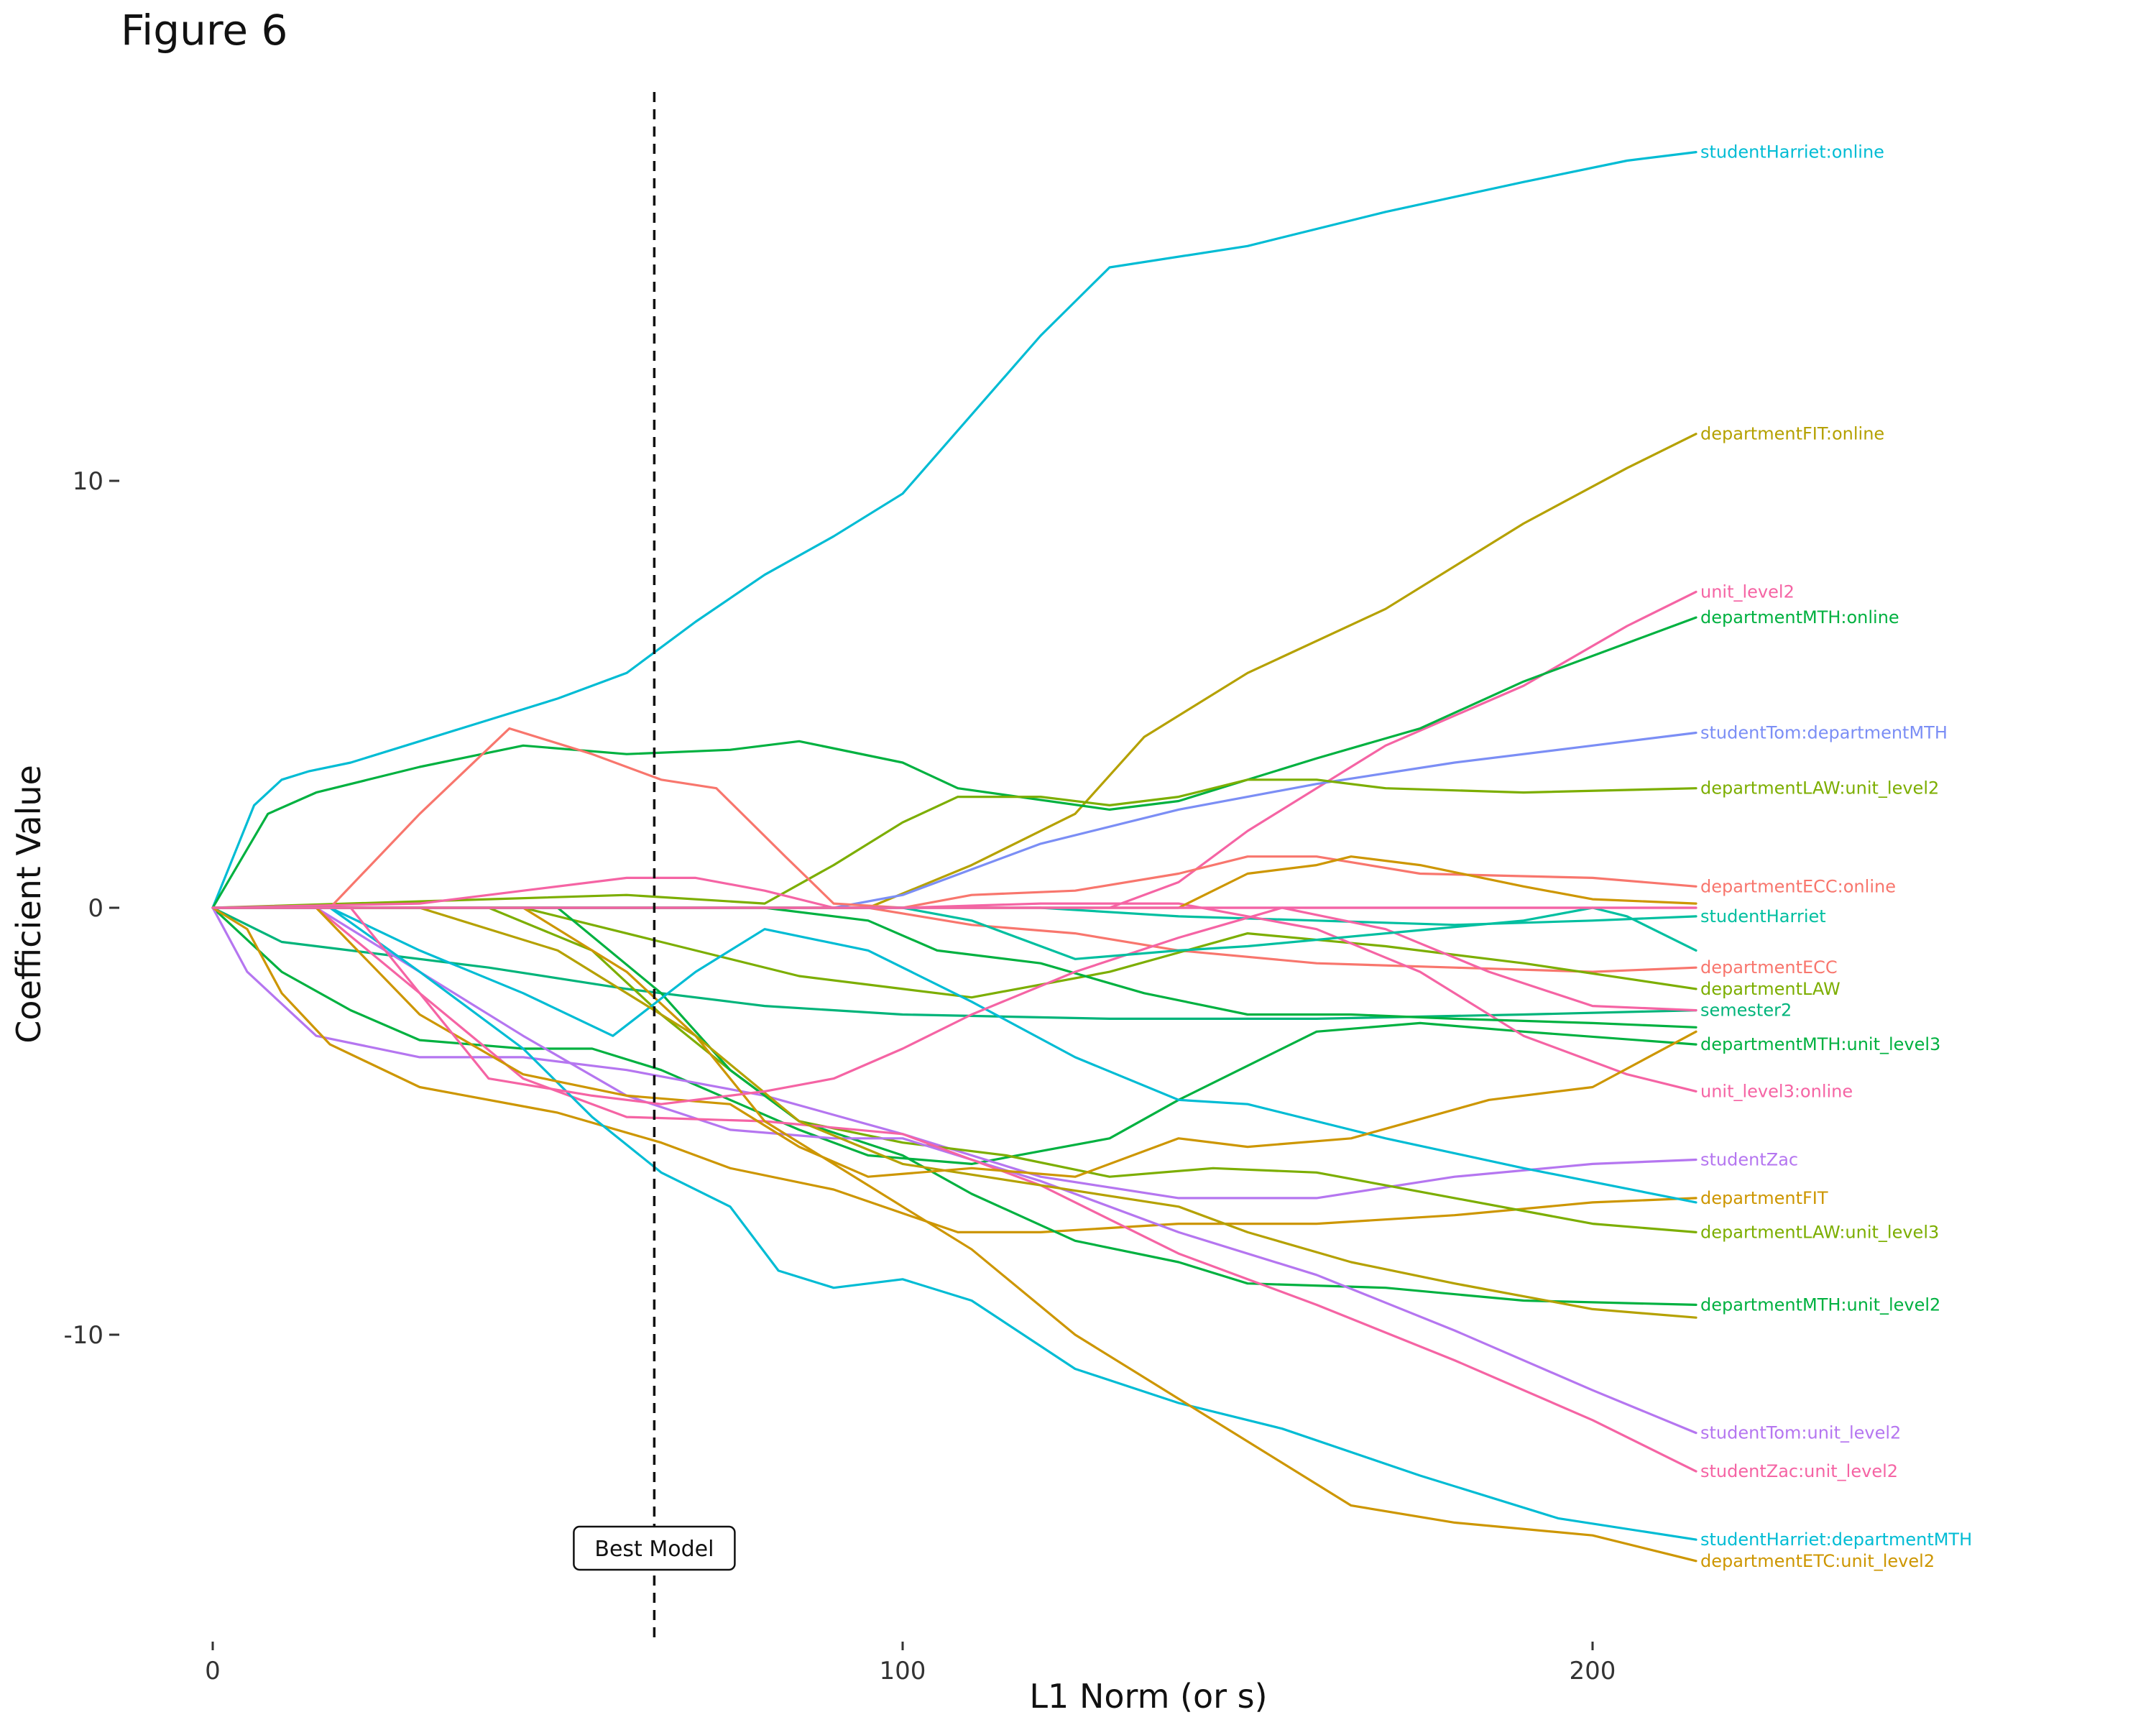 The width and height of the screenshot is (2156, 1725). What do you see at coordinates (1799, 617) in the screenshot?
I see `end-label-departmentmth-online: departmentMTH:online` at bounding box center [1799, 617].